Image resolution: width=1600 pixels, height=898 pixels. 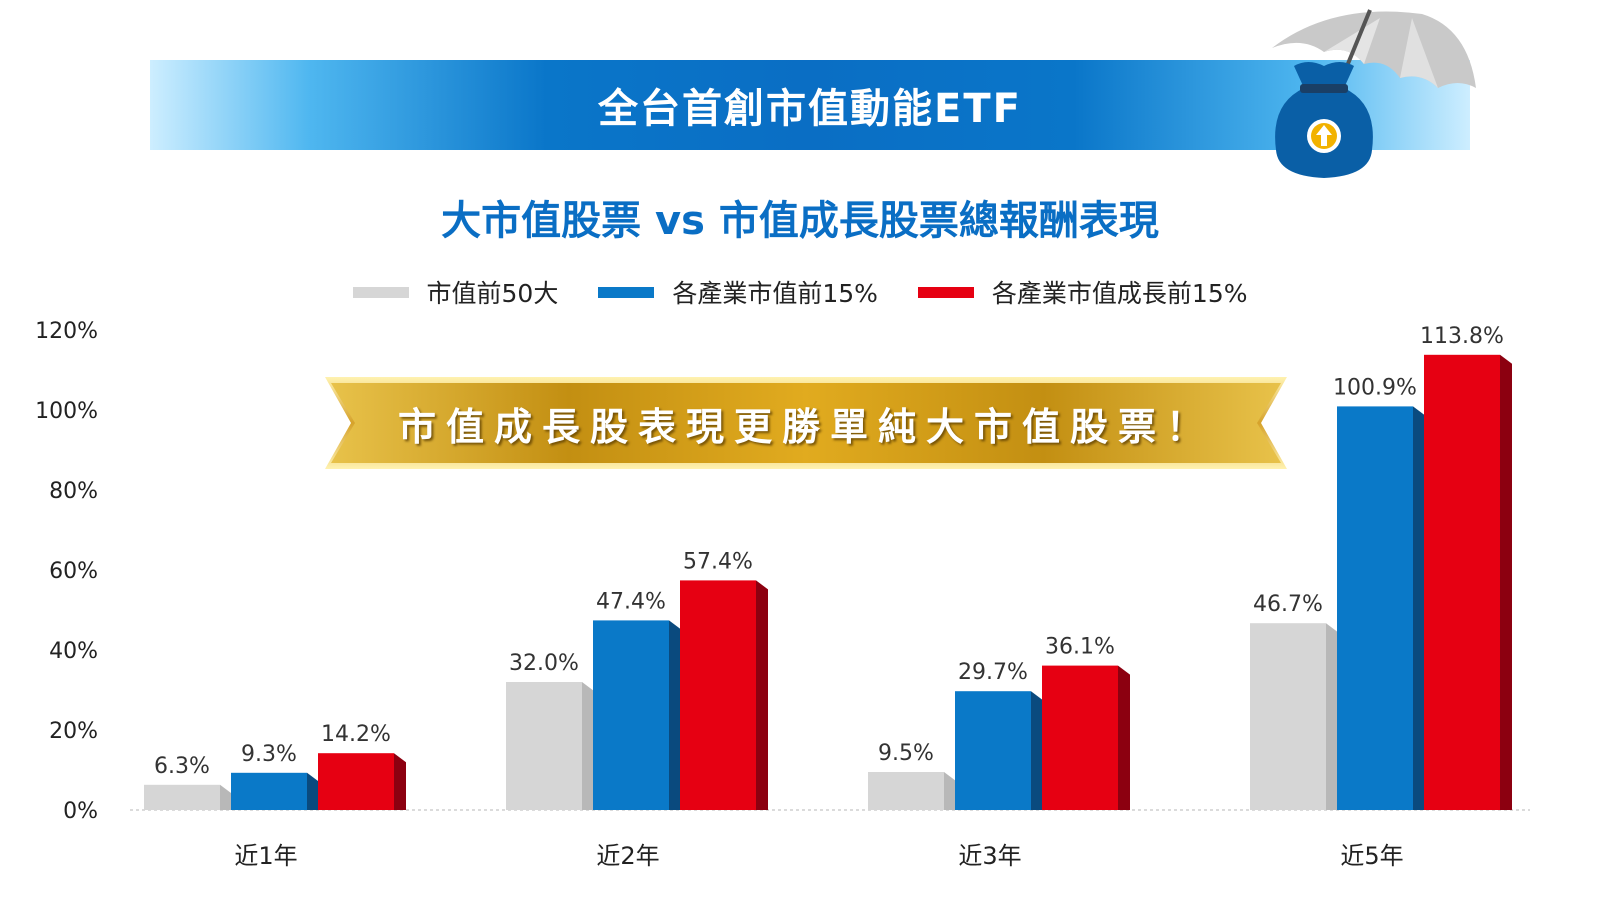 I want to click on data-label: 32.0%, so click(x=544, y=663).